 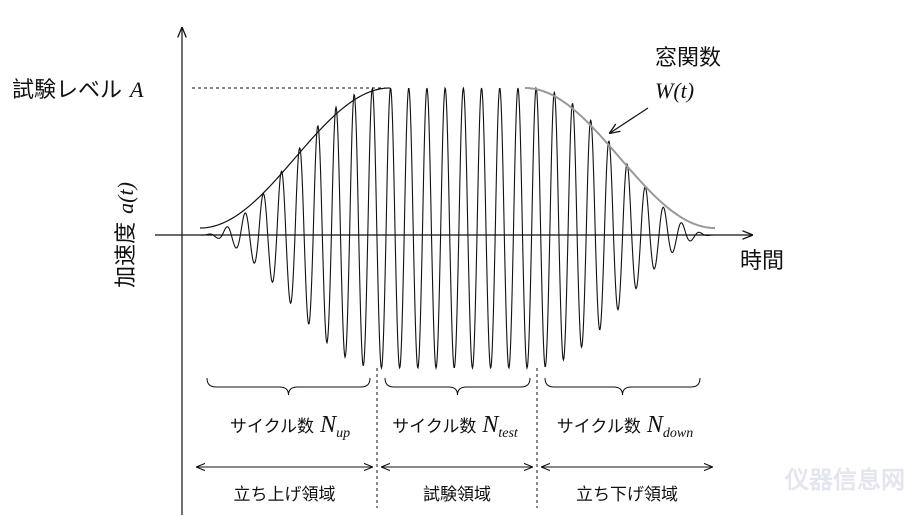 I want to click on test-level-label: 試験レベル A, so click(x=78, y=89).